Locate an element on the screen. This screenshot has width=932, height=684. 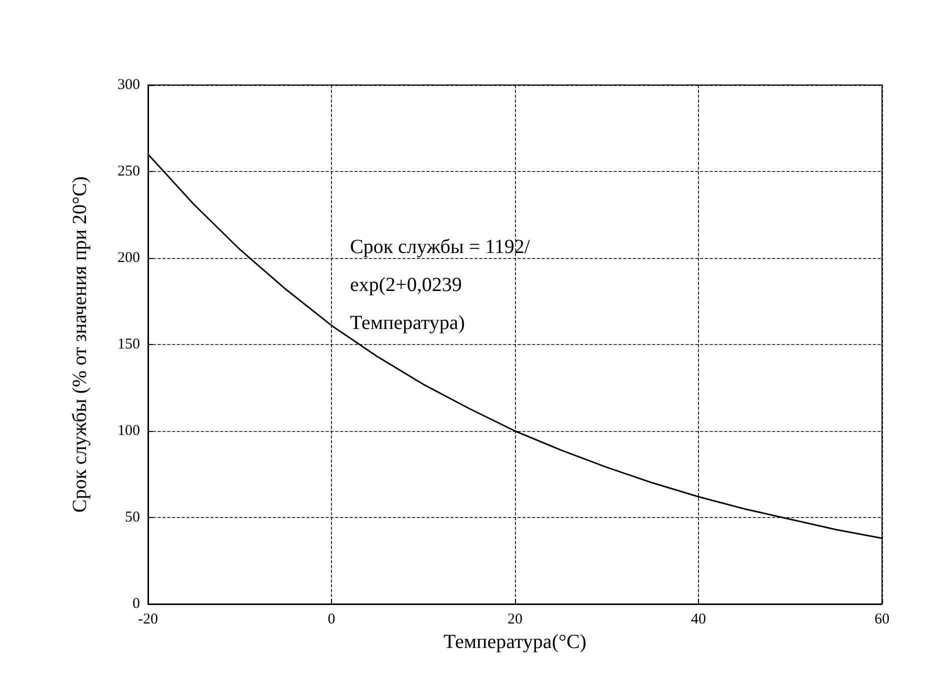
y-tick-label: 200 is located at coordinates (129, 258).